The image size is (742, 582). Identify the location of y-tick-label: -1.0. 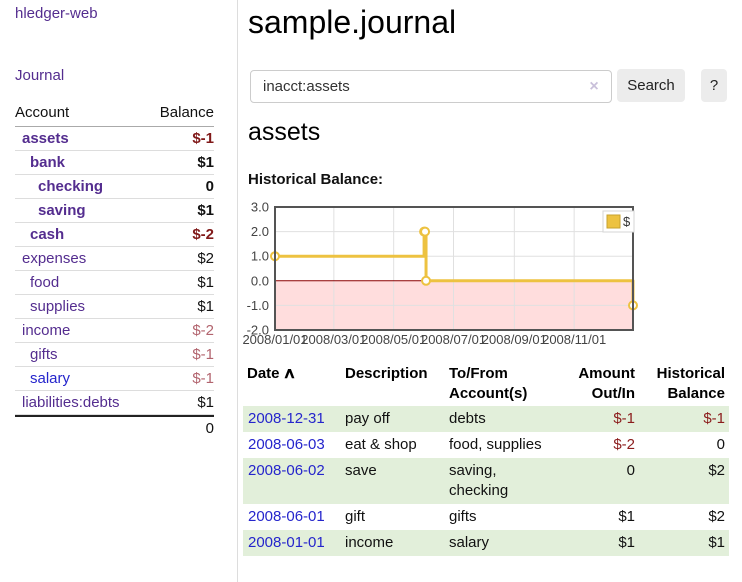
(258, 305).